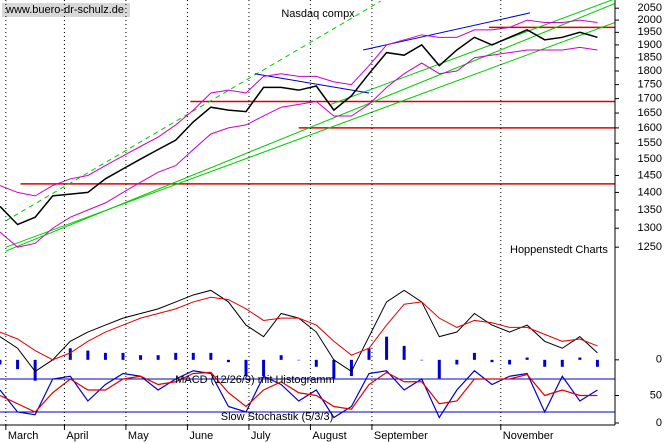 This screenshot has height=442, width=671. I want to click on y-tick-label: 1800, so click(650, 71).